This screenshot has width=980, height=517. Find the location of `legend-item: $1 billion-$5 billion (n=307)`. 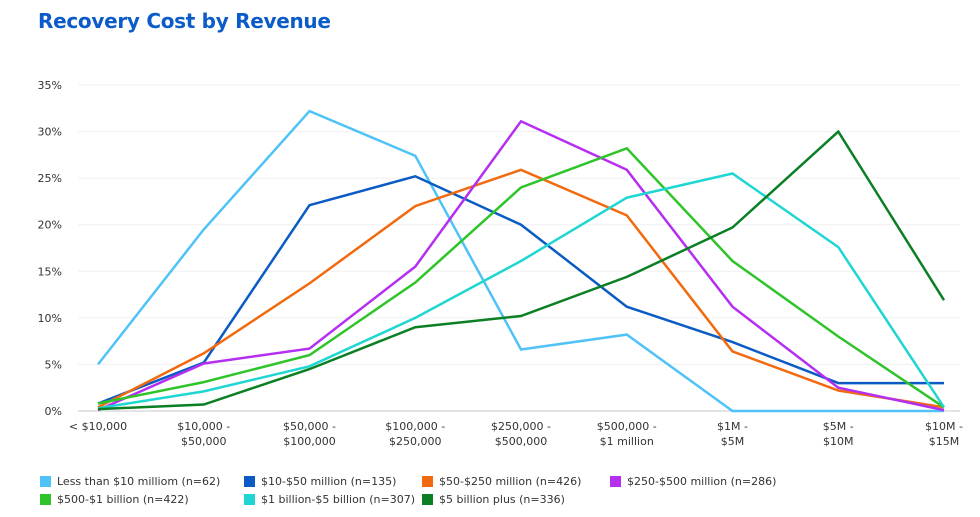

legend-item: $1 billion-$5 billion (n=307) is located at coordinates (329, 499).